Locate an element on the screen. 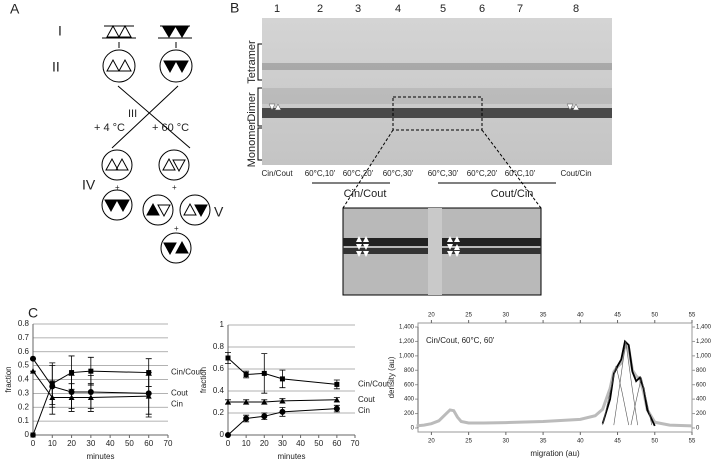 Image resolution: width=713 pixels, height=464 pixels. x-tick-label: 45 is located at coordinates (617, 442).